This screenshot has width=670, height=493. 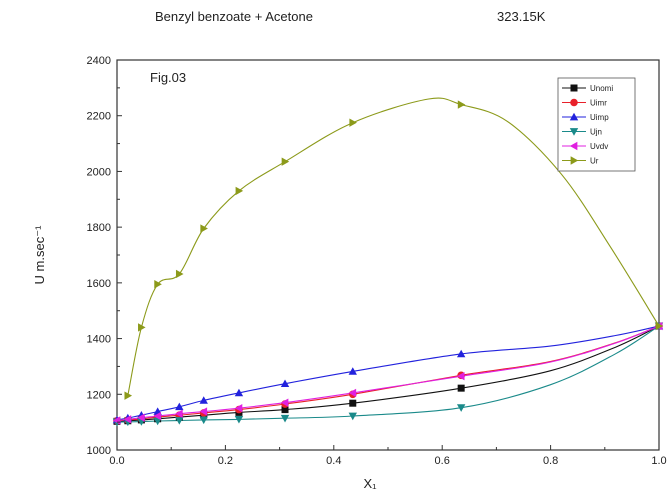 I want to click on y-tick-label: 1400, so click(x=99, y=340).